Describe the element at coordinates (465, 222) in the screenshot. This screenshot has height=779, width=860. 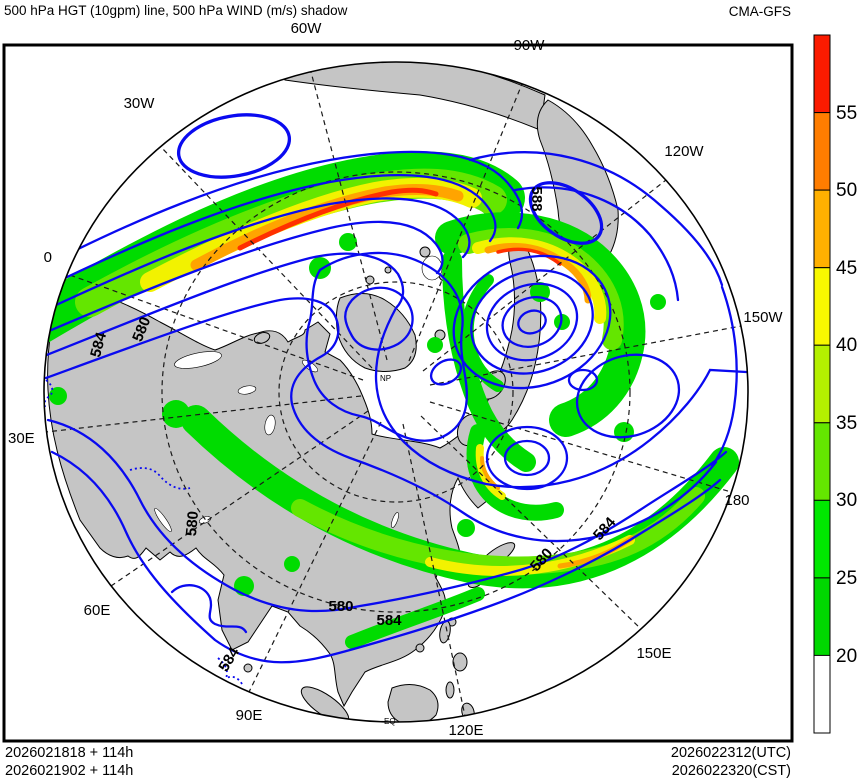
I see `meridian-90w` at that location.